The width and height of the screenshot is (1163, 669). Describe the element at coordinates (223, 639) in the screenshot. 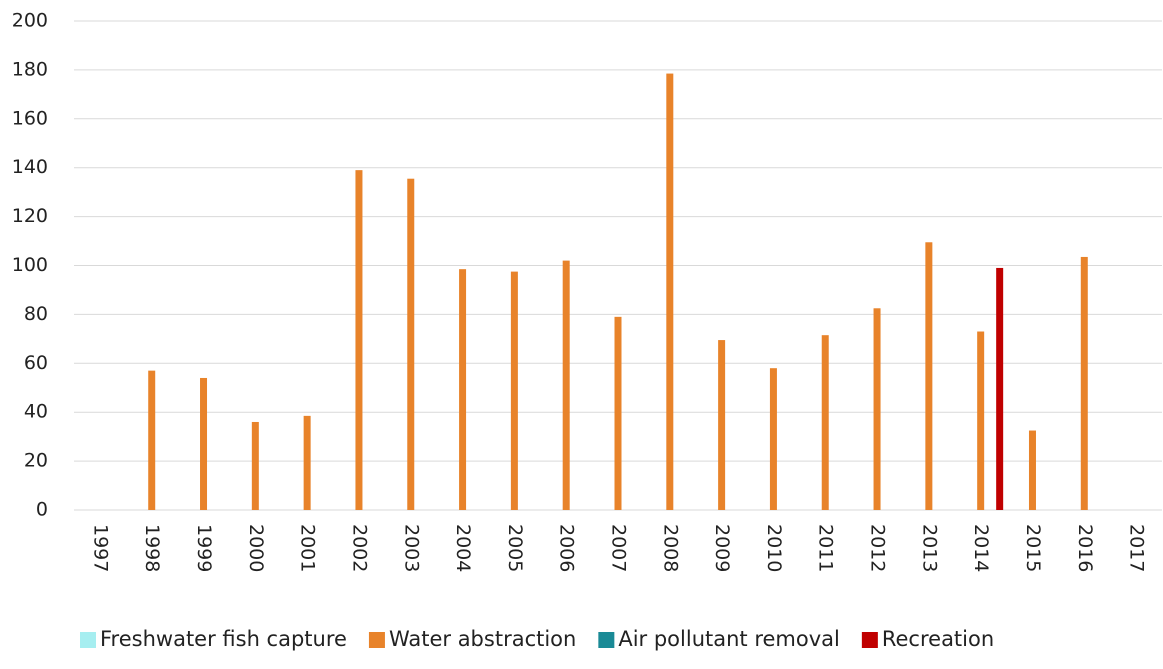

I see `legend-label: Freshwater fish capture` at that location.